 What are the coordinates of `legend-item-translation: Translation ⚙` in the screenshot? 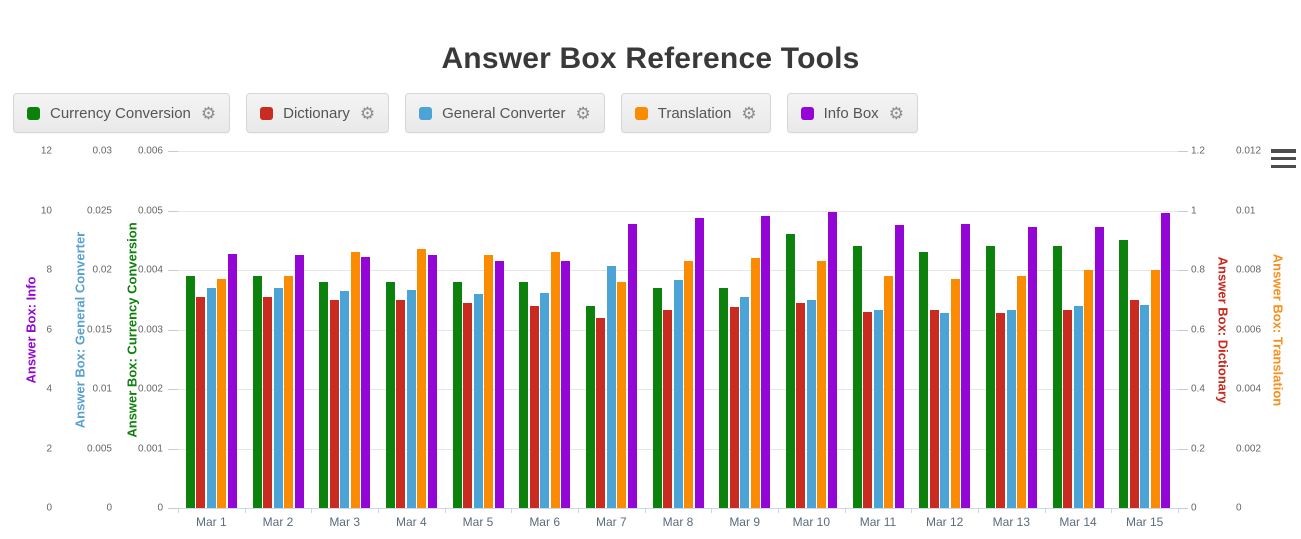 It's located at (695, 113).